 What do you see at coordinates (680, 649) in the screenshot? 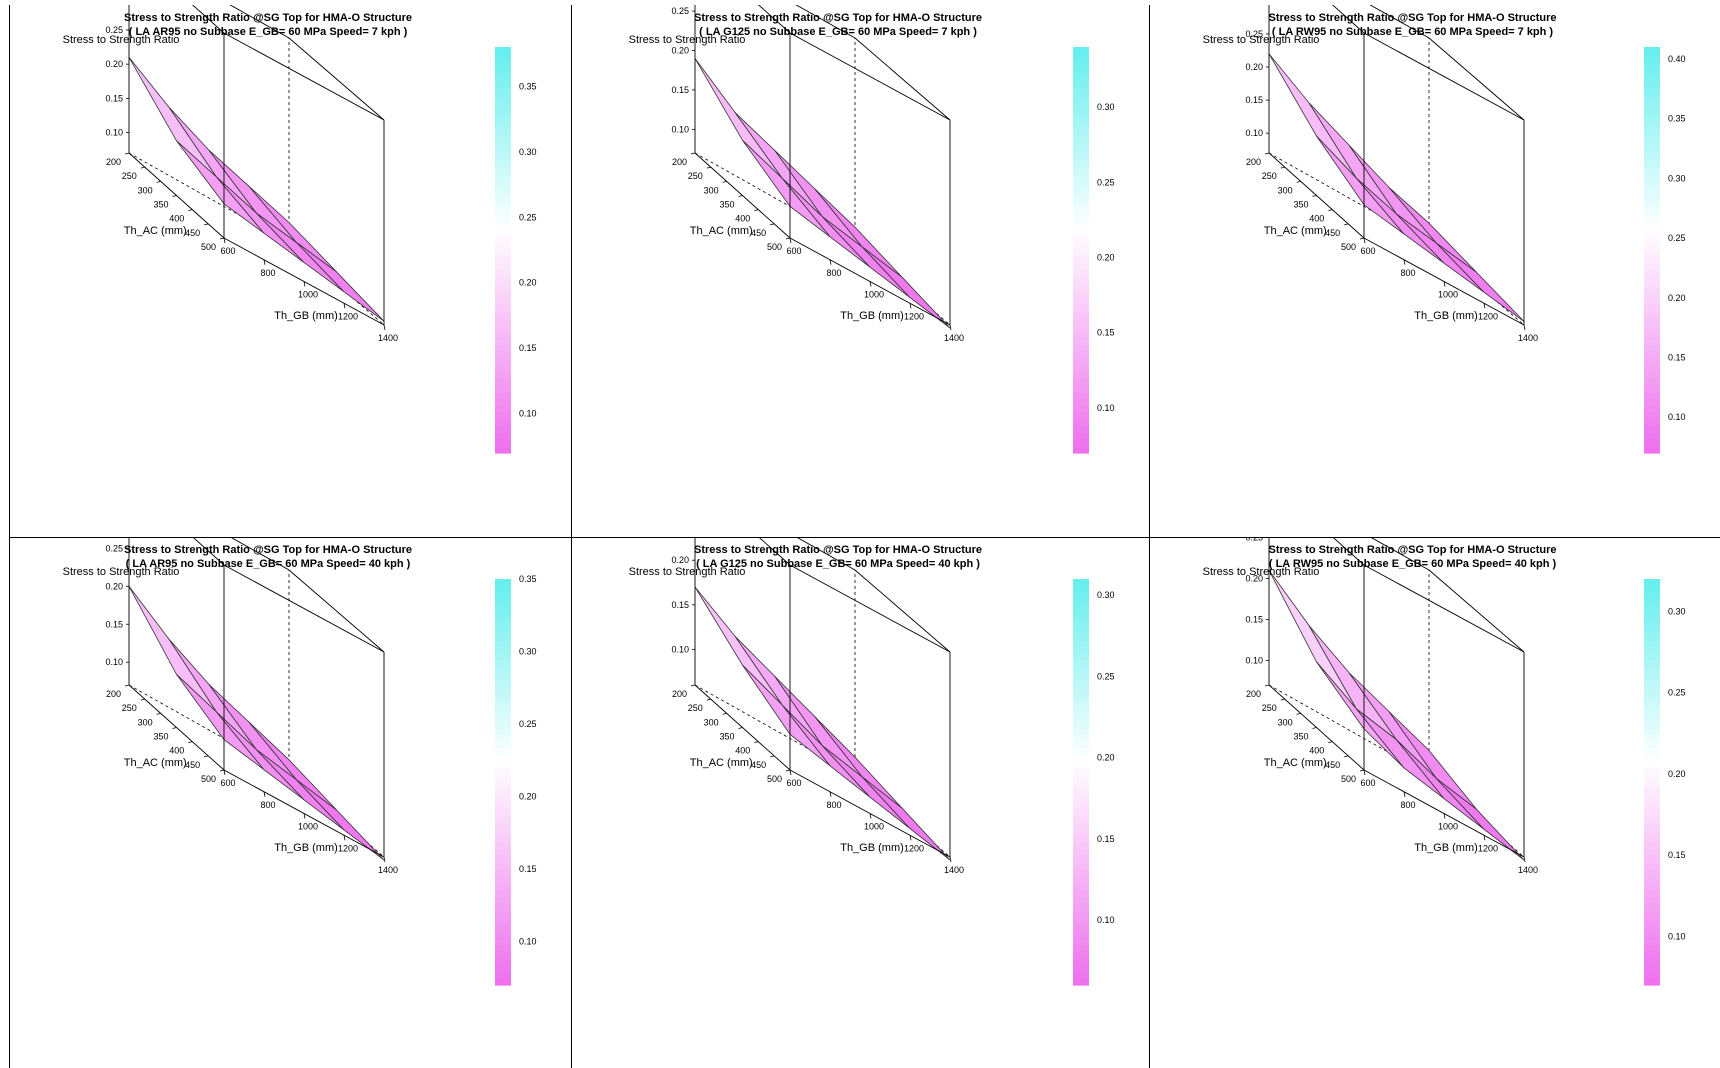
I see `z-tick-label: 0.10` at bounding box center [680, 649].